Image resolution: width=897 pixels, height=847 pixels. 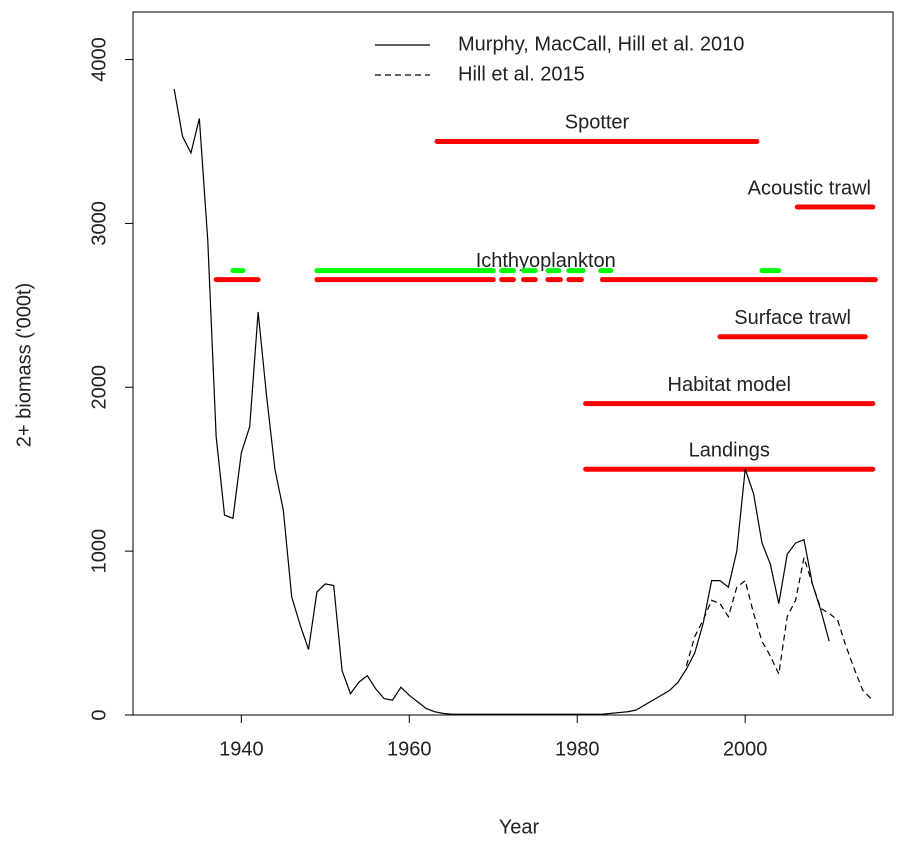 I want to click on coverage-label: Spotter, so click(x=597, y=123).